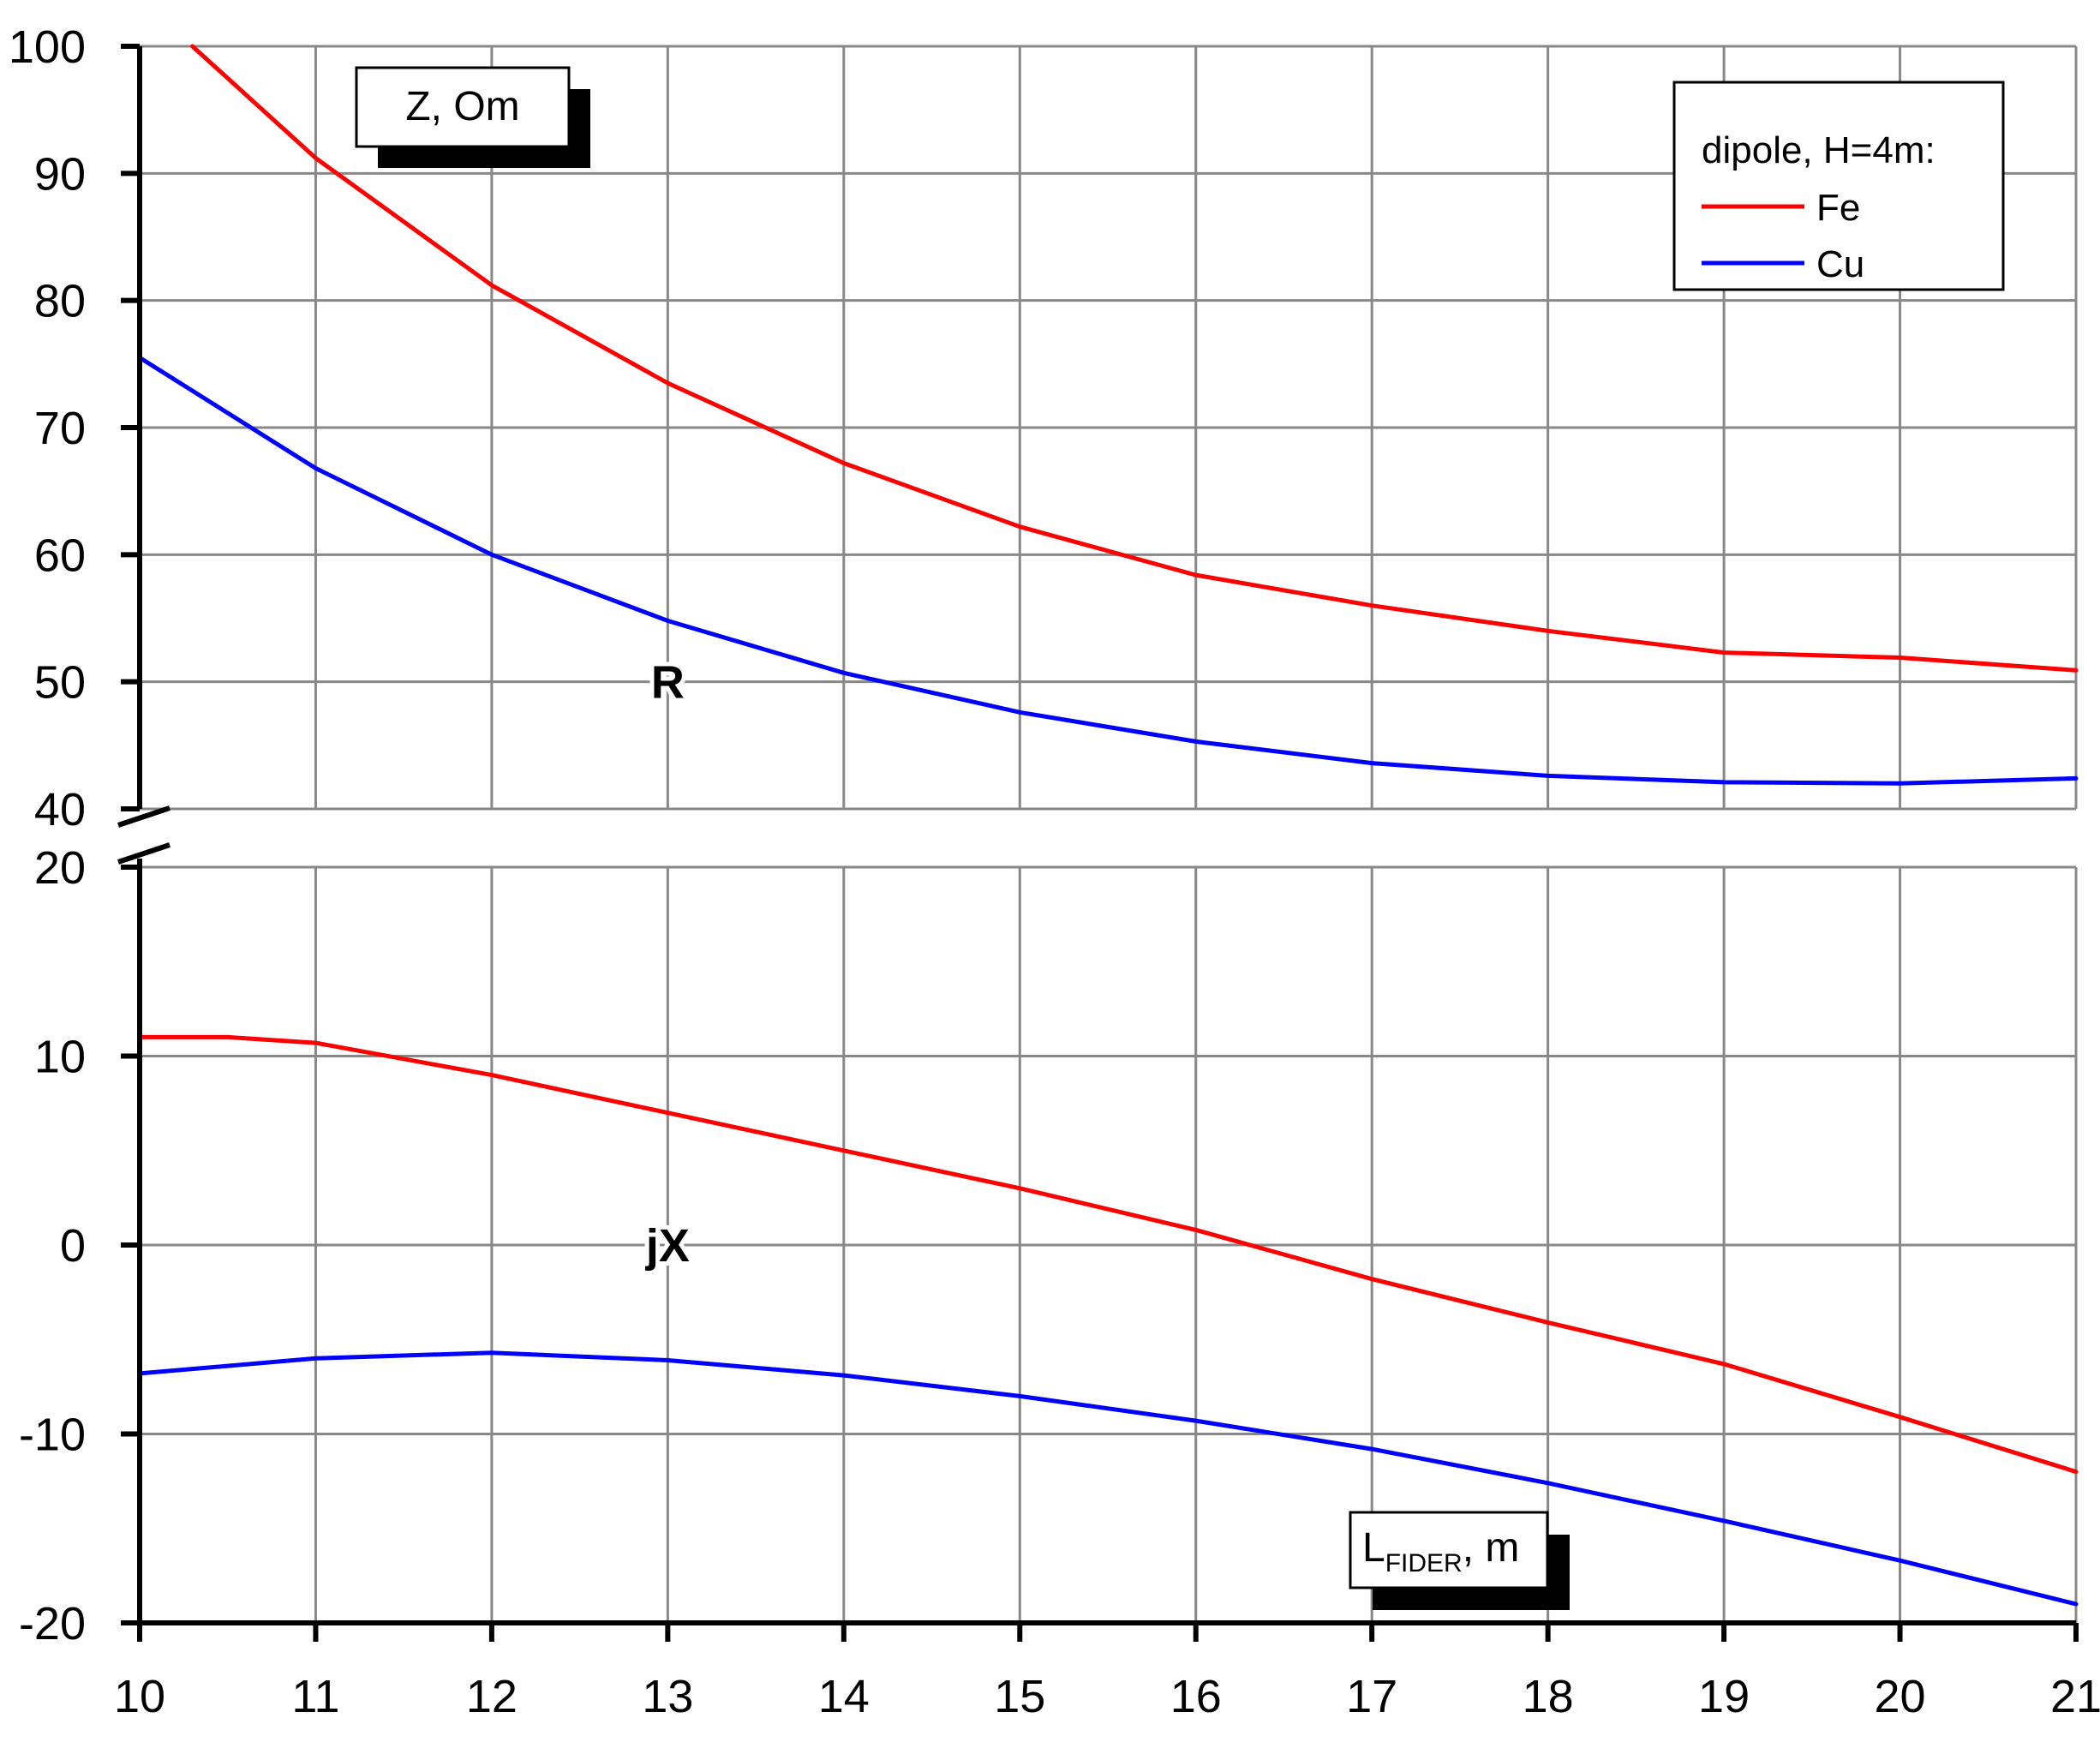  Describe the element at coordinates (1838, 208) in the screenshot. I see `legend-label-fe: Fe` at that location.